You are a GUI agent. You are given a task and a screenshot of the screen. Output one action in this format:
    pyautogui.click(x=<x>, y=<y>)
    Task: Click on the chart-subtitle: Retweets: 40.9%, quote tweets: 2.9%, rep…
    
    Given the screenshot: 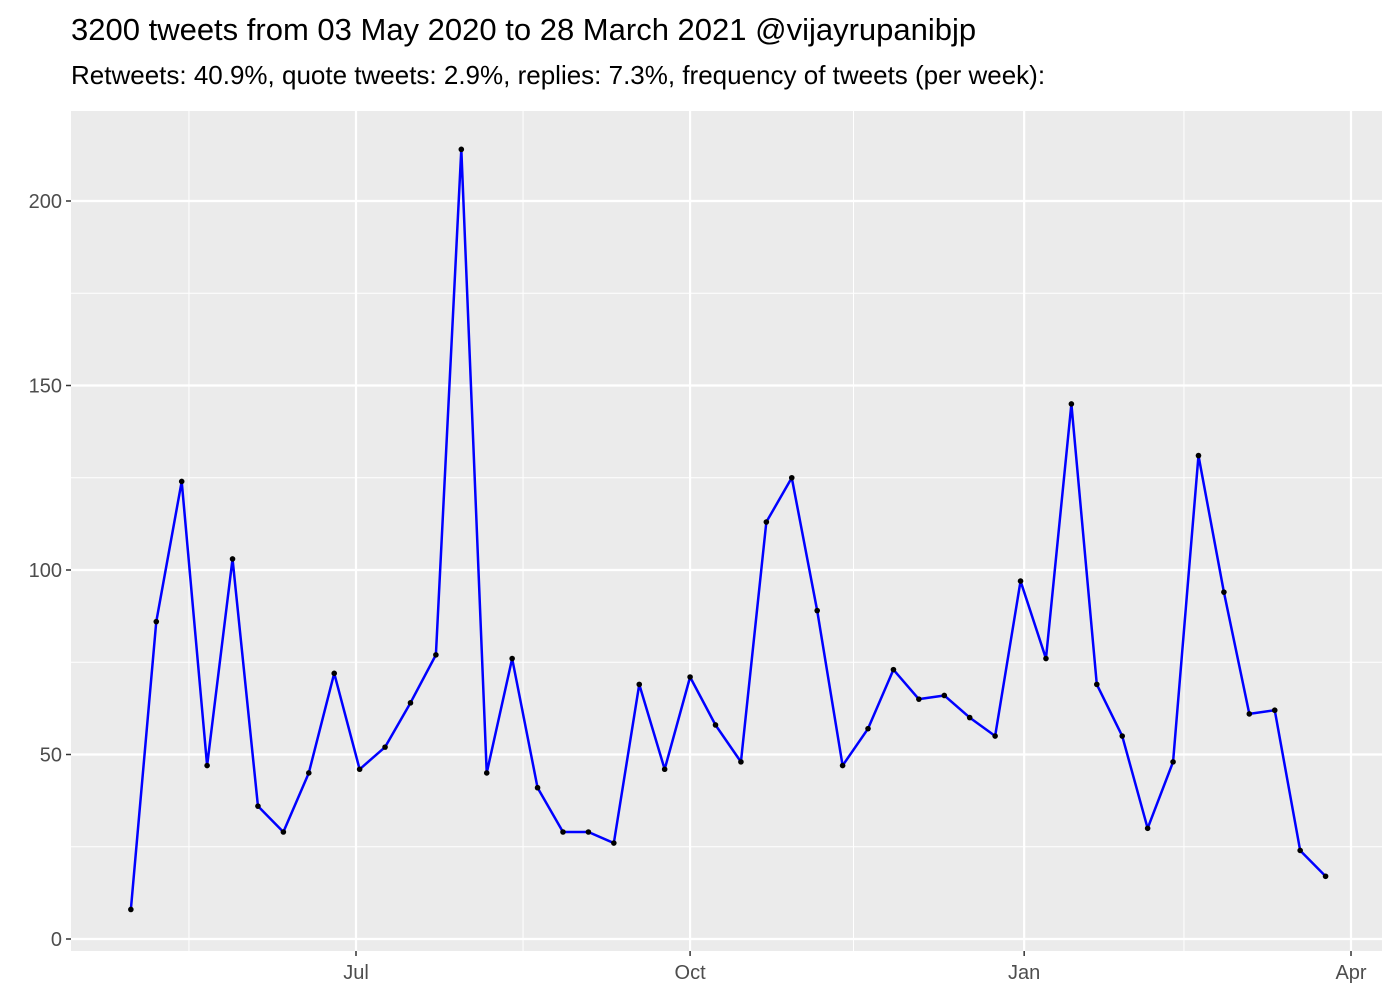 What is the action you would take?
    pyautogui.click(x=558, y=75)
    